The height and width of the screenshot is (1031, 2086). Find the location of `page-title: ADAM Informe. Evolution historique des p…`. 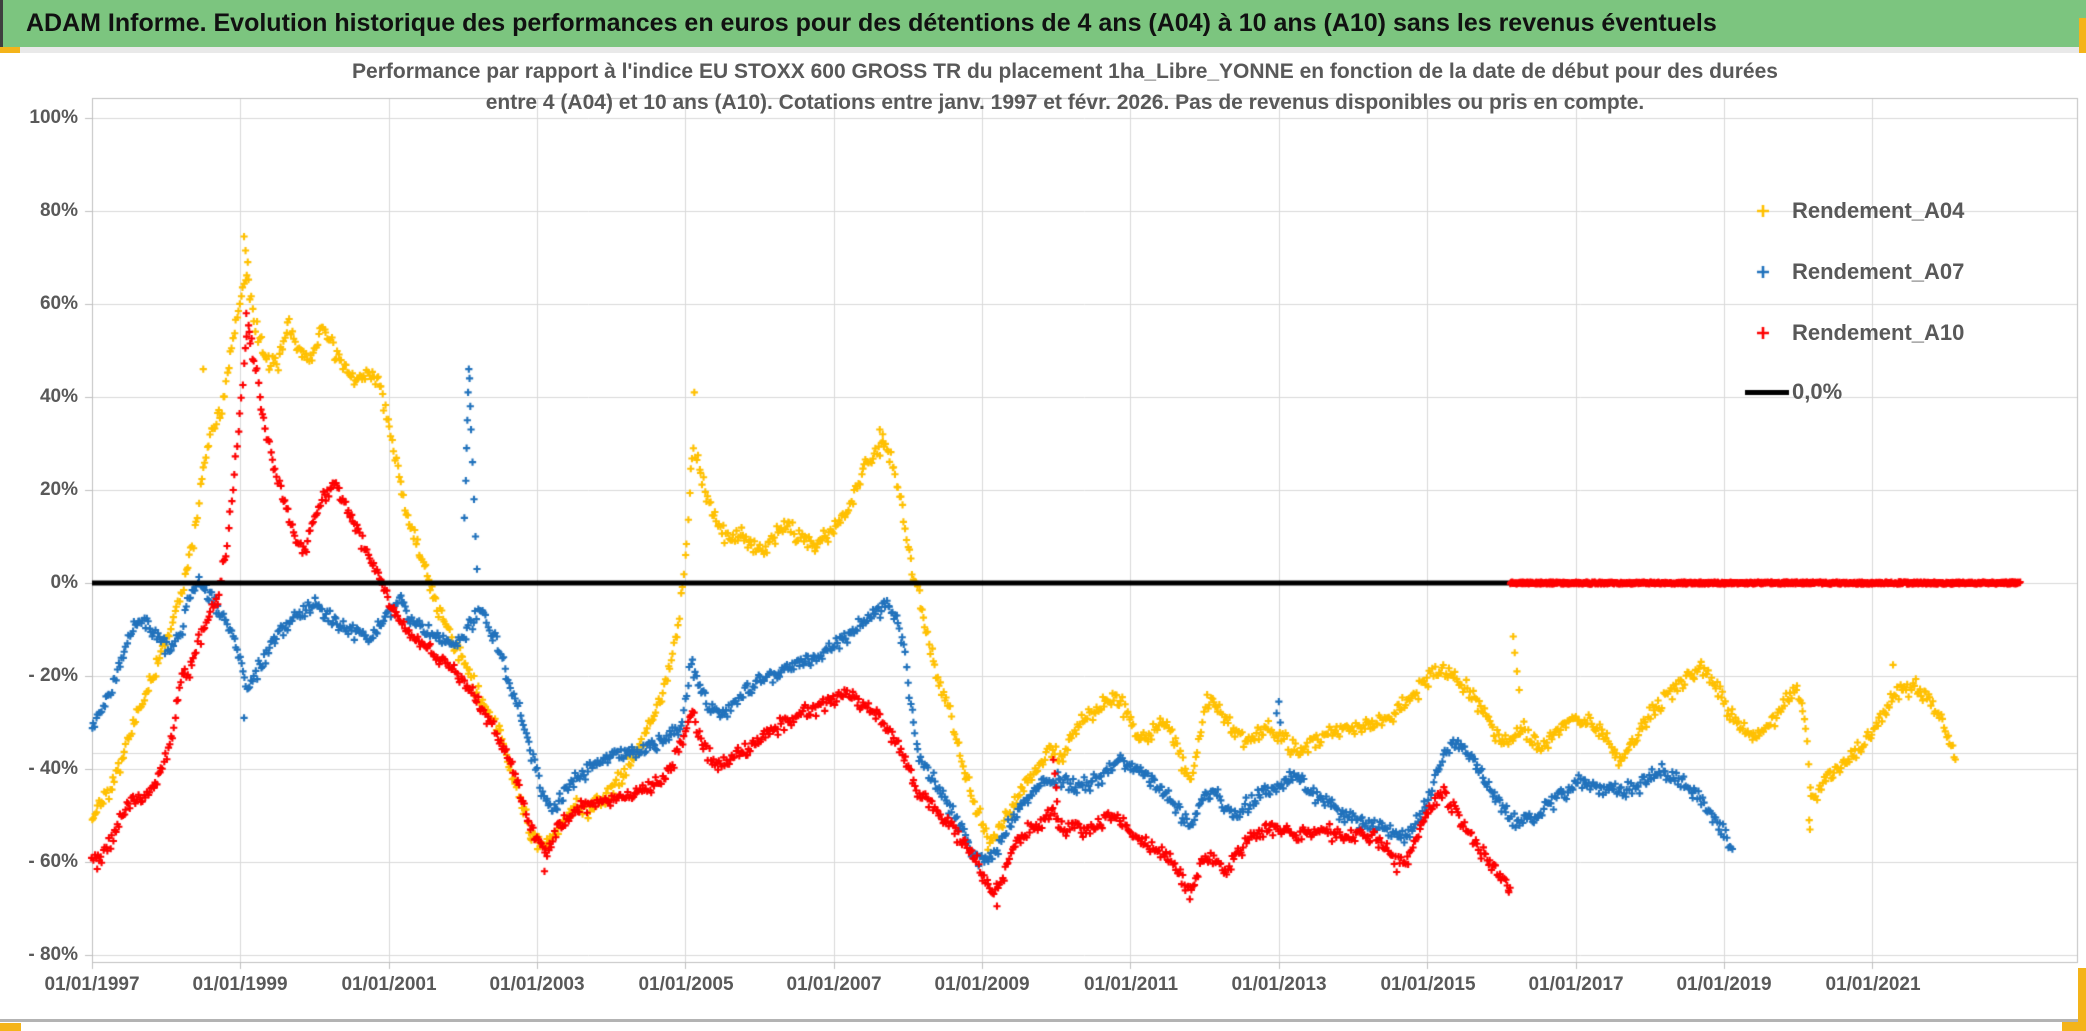

page-title: ADAM Informe. Evolution historique des p… is located at coordinates (871, 23).